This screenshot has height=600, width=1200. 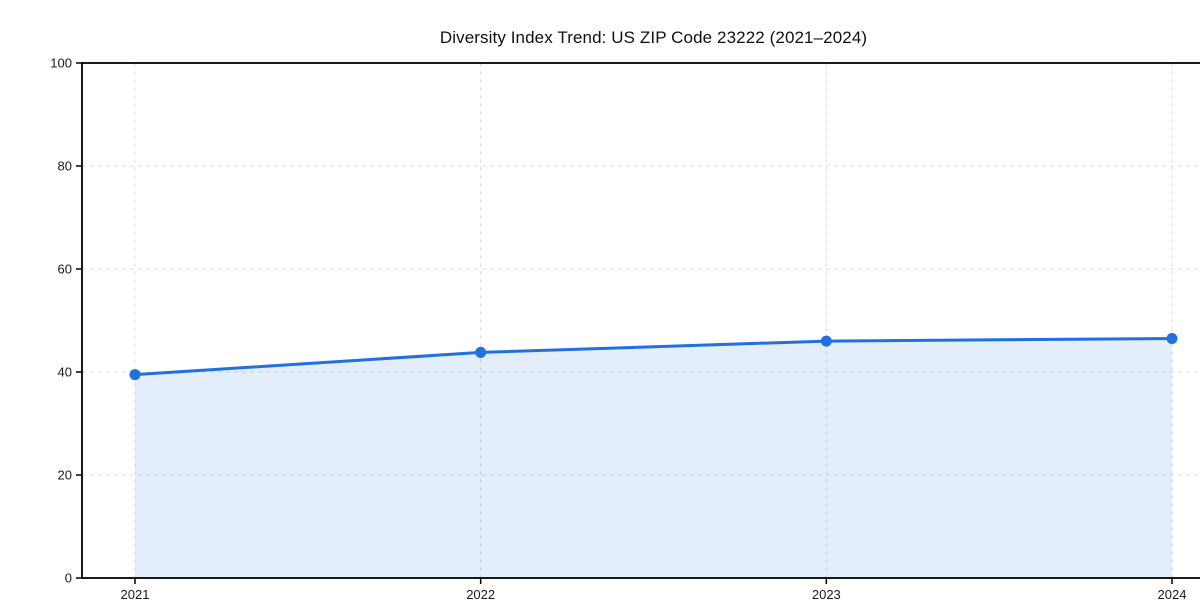 I want to click on y-tick-label: 40, so click(x=65, y=372).